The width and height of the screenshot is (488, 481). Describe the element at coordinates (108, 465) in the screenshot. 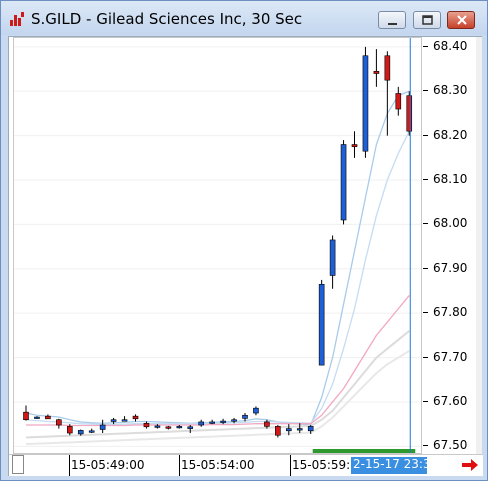

I see `time-tick-label: 15-05:49:00` at that location.